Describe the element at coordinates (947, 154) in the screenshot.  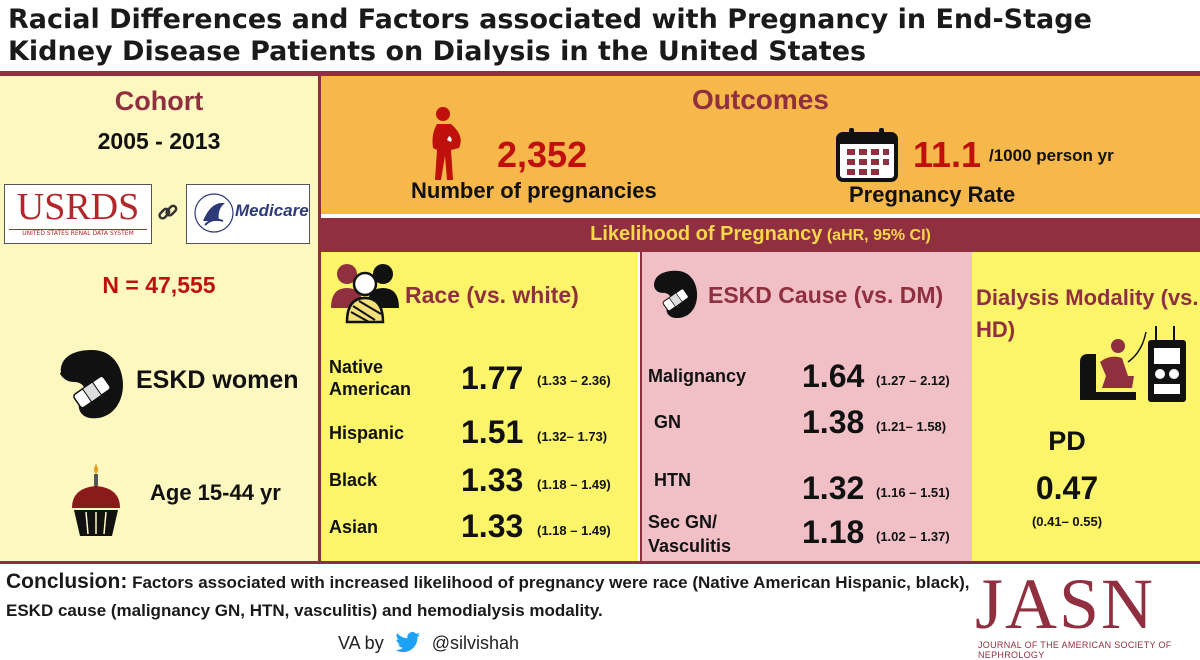
I see `rate-value: 11.1` at that location.